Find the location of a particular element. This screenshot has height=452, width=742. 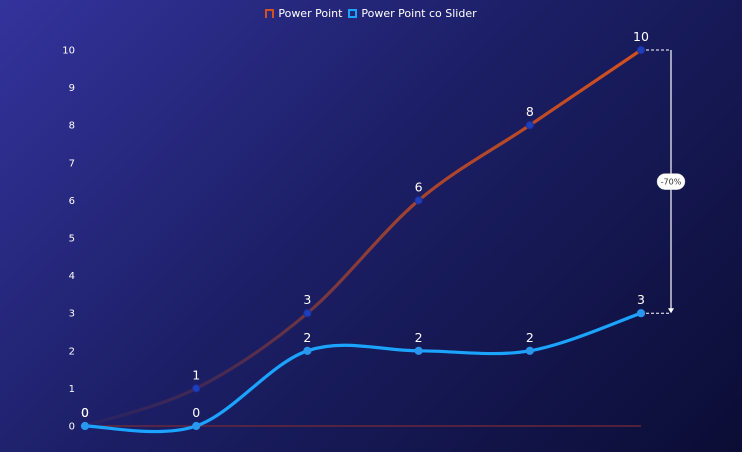

annotation-badge is located at coordinates (671, 181).